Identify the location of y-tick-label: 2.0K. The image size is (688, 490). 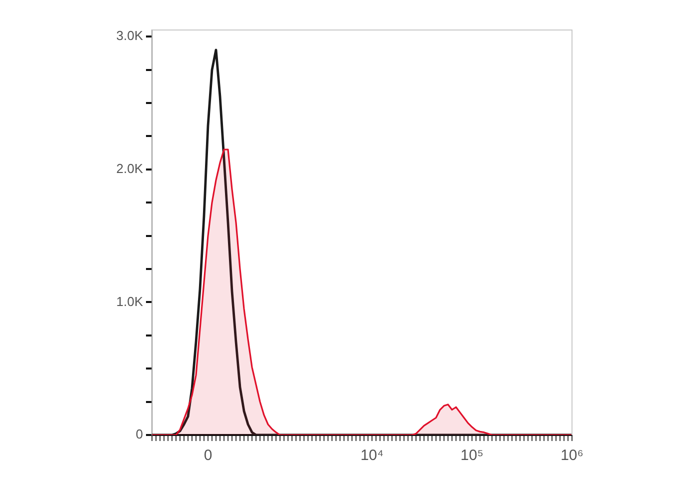
(130, 168).